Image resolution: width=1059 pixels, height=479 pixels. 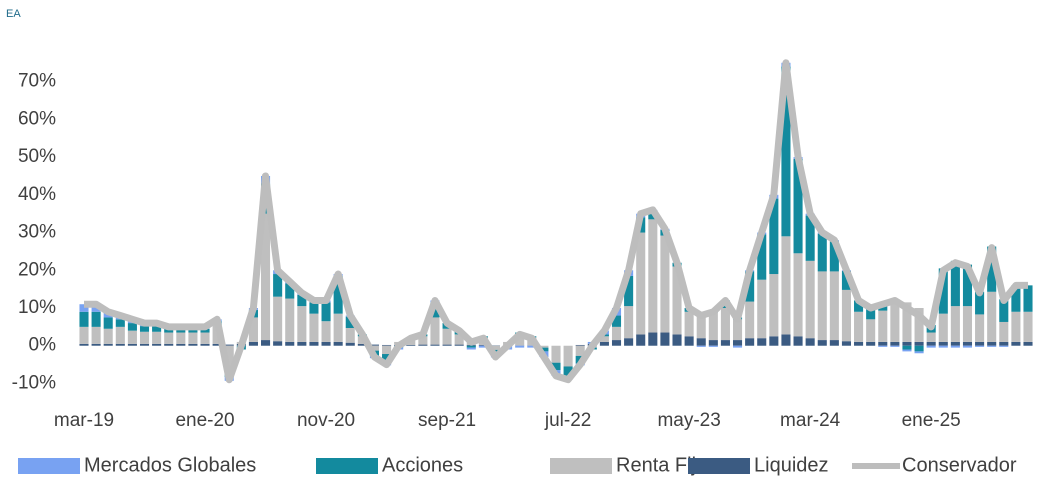 I want to click on y-axis-label: EA, so click(x=13, y=14).